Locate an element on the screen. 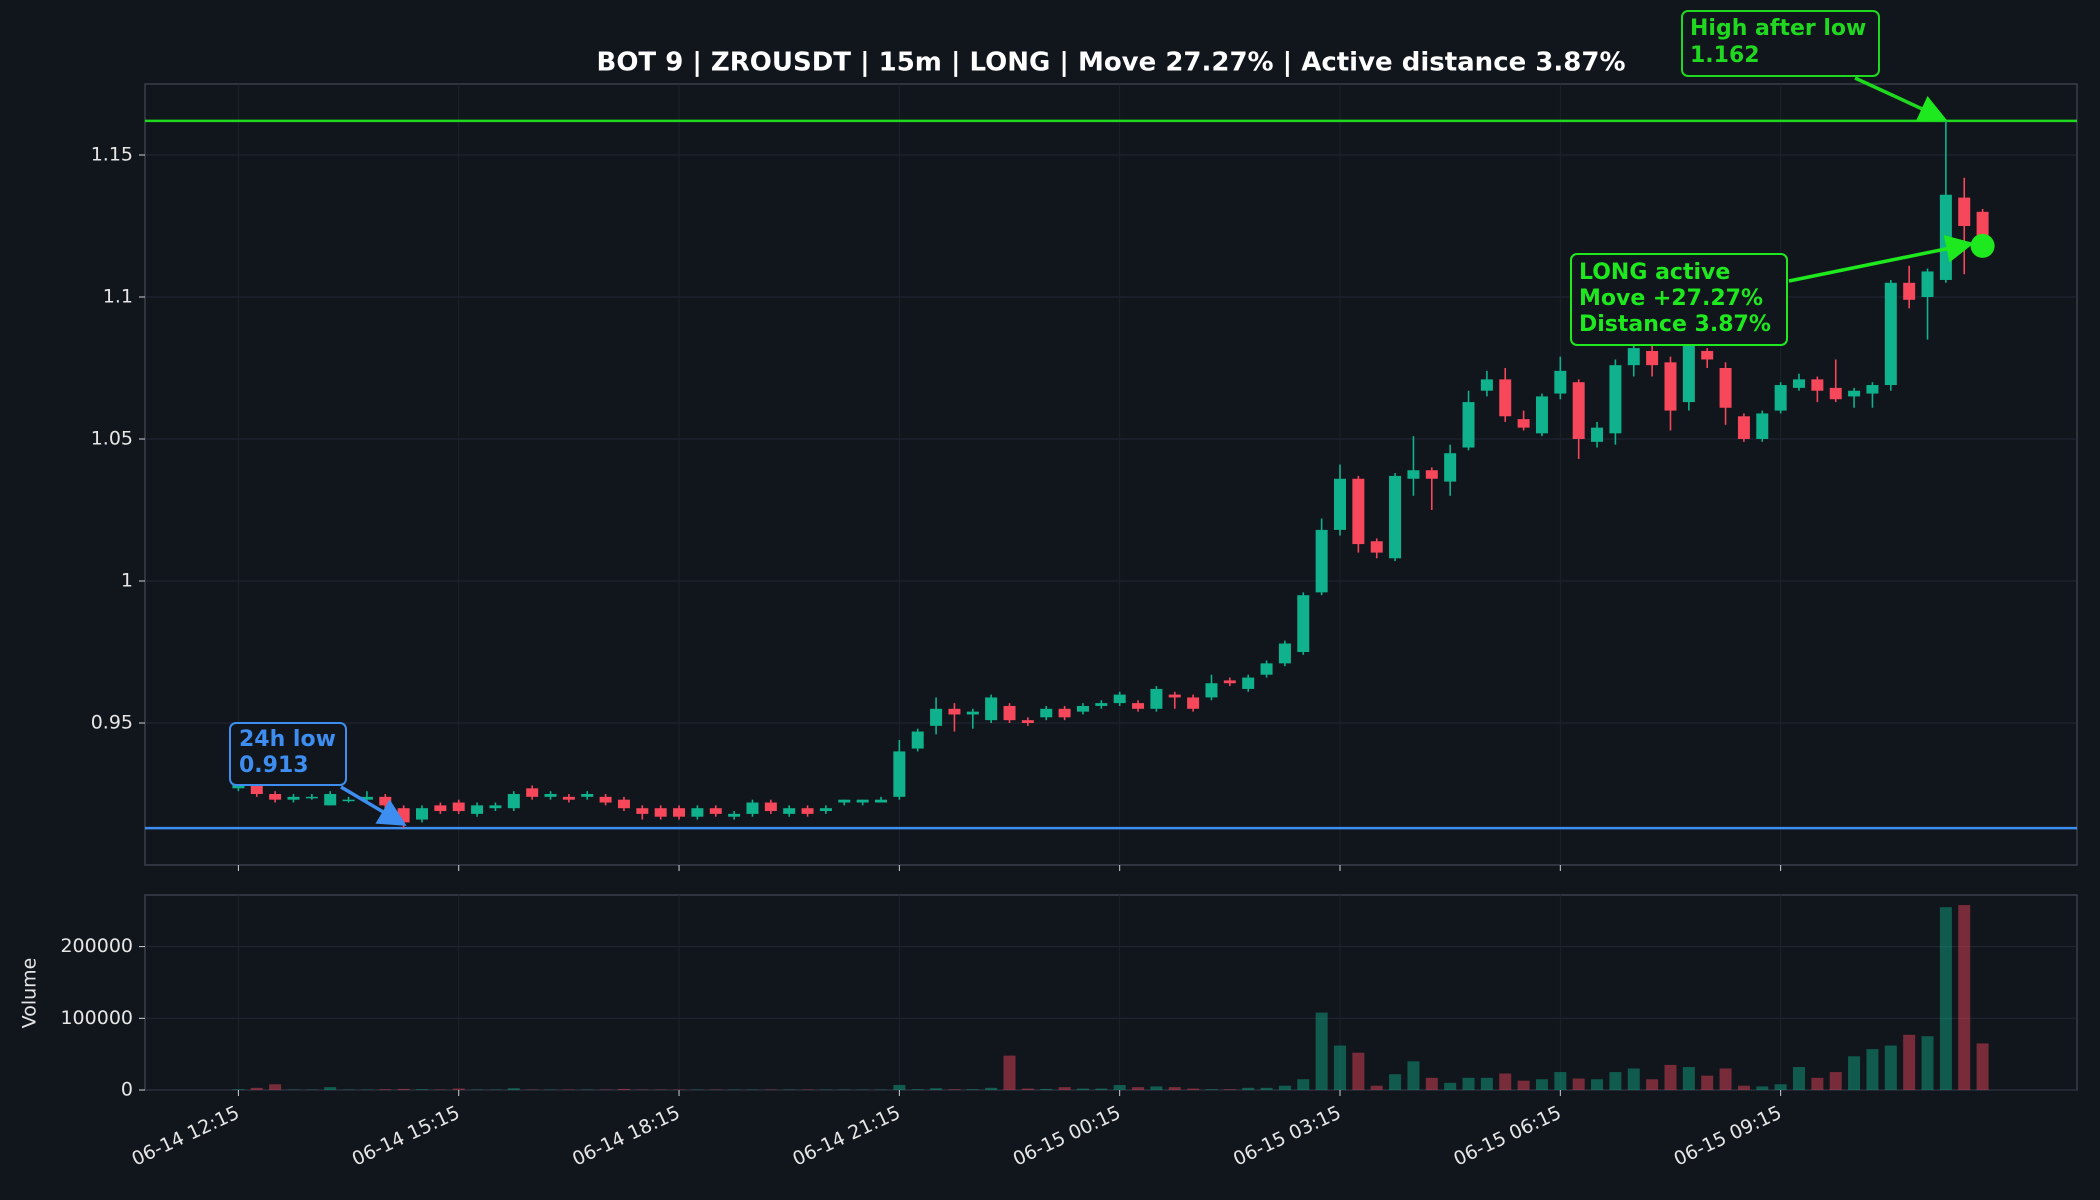 The image size is (2100, 1200). current-price-dot is located at coordinates (1982, 245).